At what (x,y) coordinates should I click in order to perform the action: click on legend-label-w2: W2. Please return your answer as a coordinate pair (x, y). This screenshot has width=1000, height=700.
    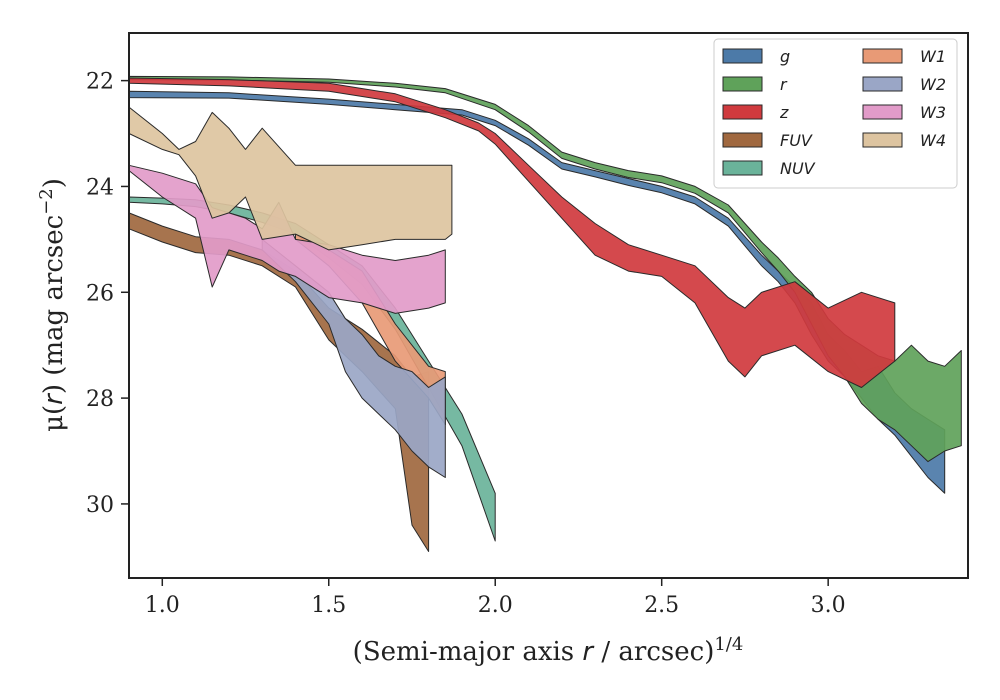
    Looking at the image, I should click on (933, 84).